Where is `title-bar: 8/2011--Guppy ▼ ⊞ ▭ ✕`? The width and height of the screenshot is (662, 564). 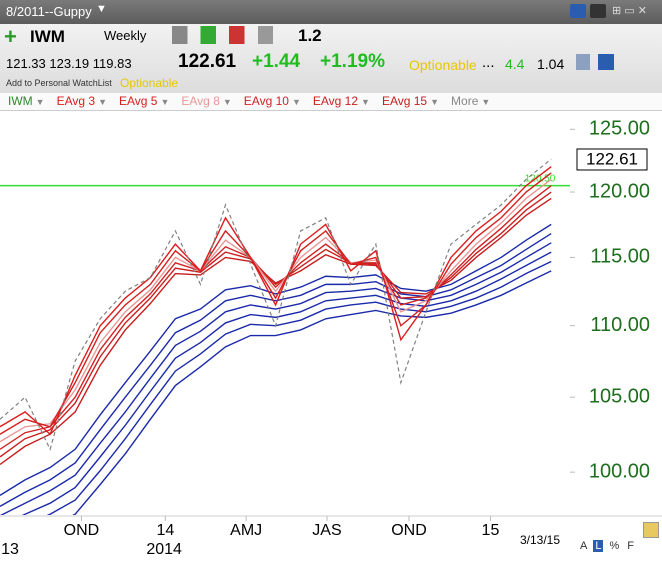 title-bar: 8/2011--Guppy ▼ ⊞ ▭ ✕ is located at coordinates (331, 12).